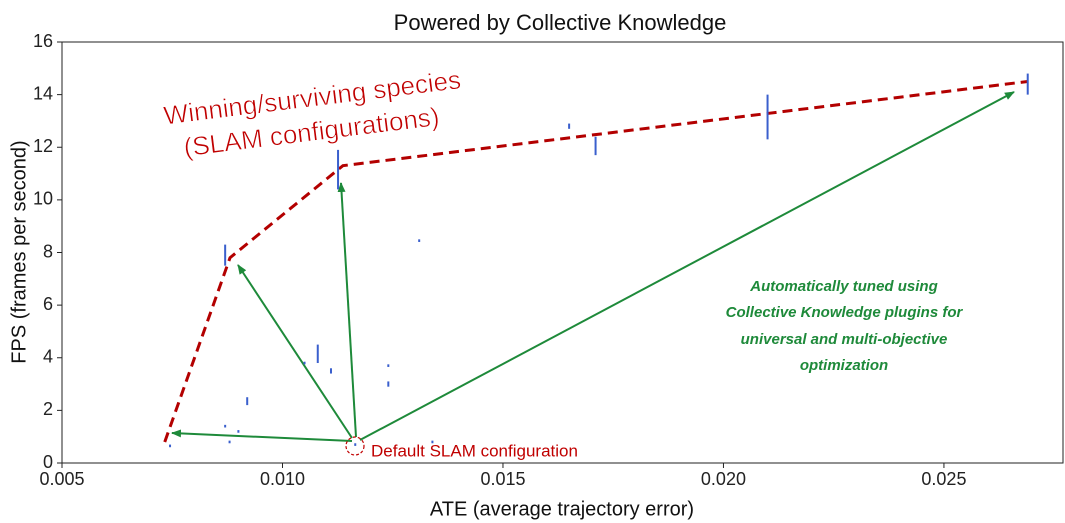 This screenshot has height=523, width=1065. I want to click on x-tick-label: 0.025, so click(943, 479).